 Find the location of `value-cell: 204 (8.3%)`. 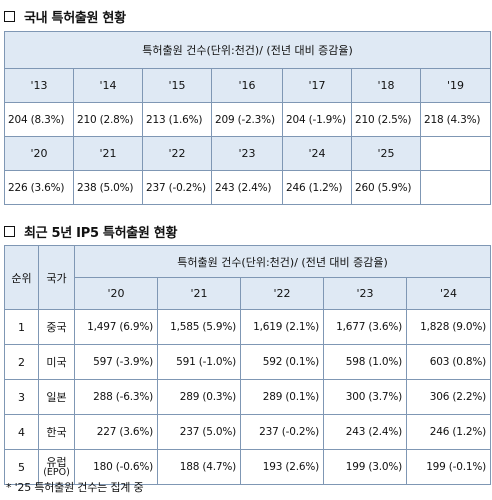

value-cell: 204 (8.3%) is located at coordinates (39, 119).